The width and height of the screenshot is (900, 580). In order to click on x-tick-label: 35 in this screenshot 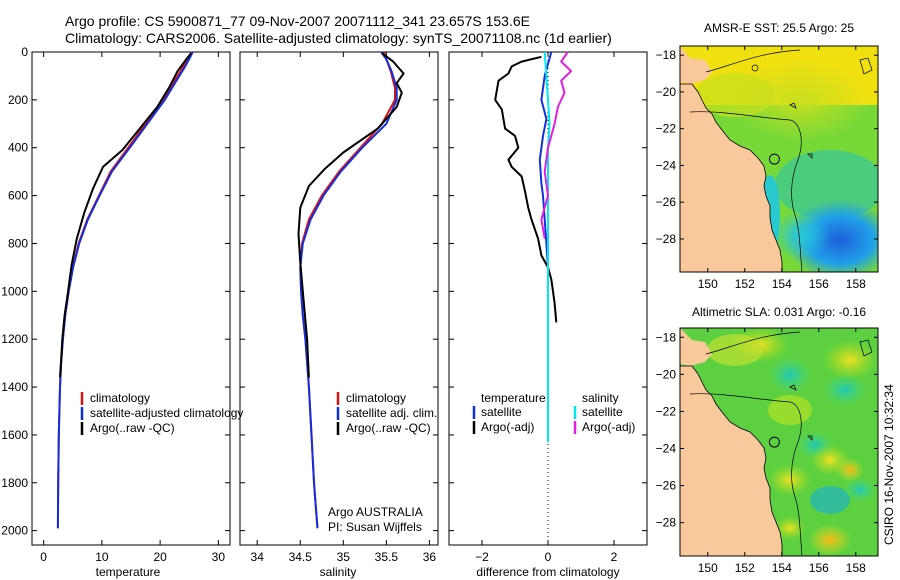, I will do `click(344, 557)`.